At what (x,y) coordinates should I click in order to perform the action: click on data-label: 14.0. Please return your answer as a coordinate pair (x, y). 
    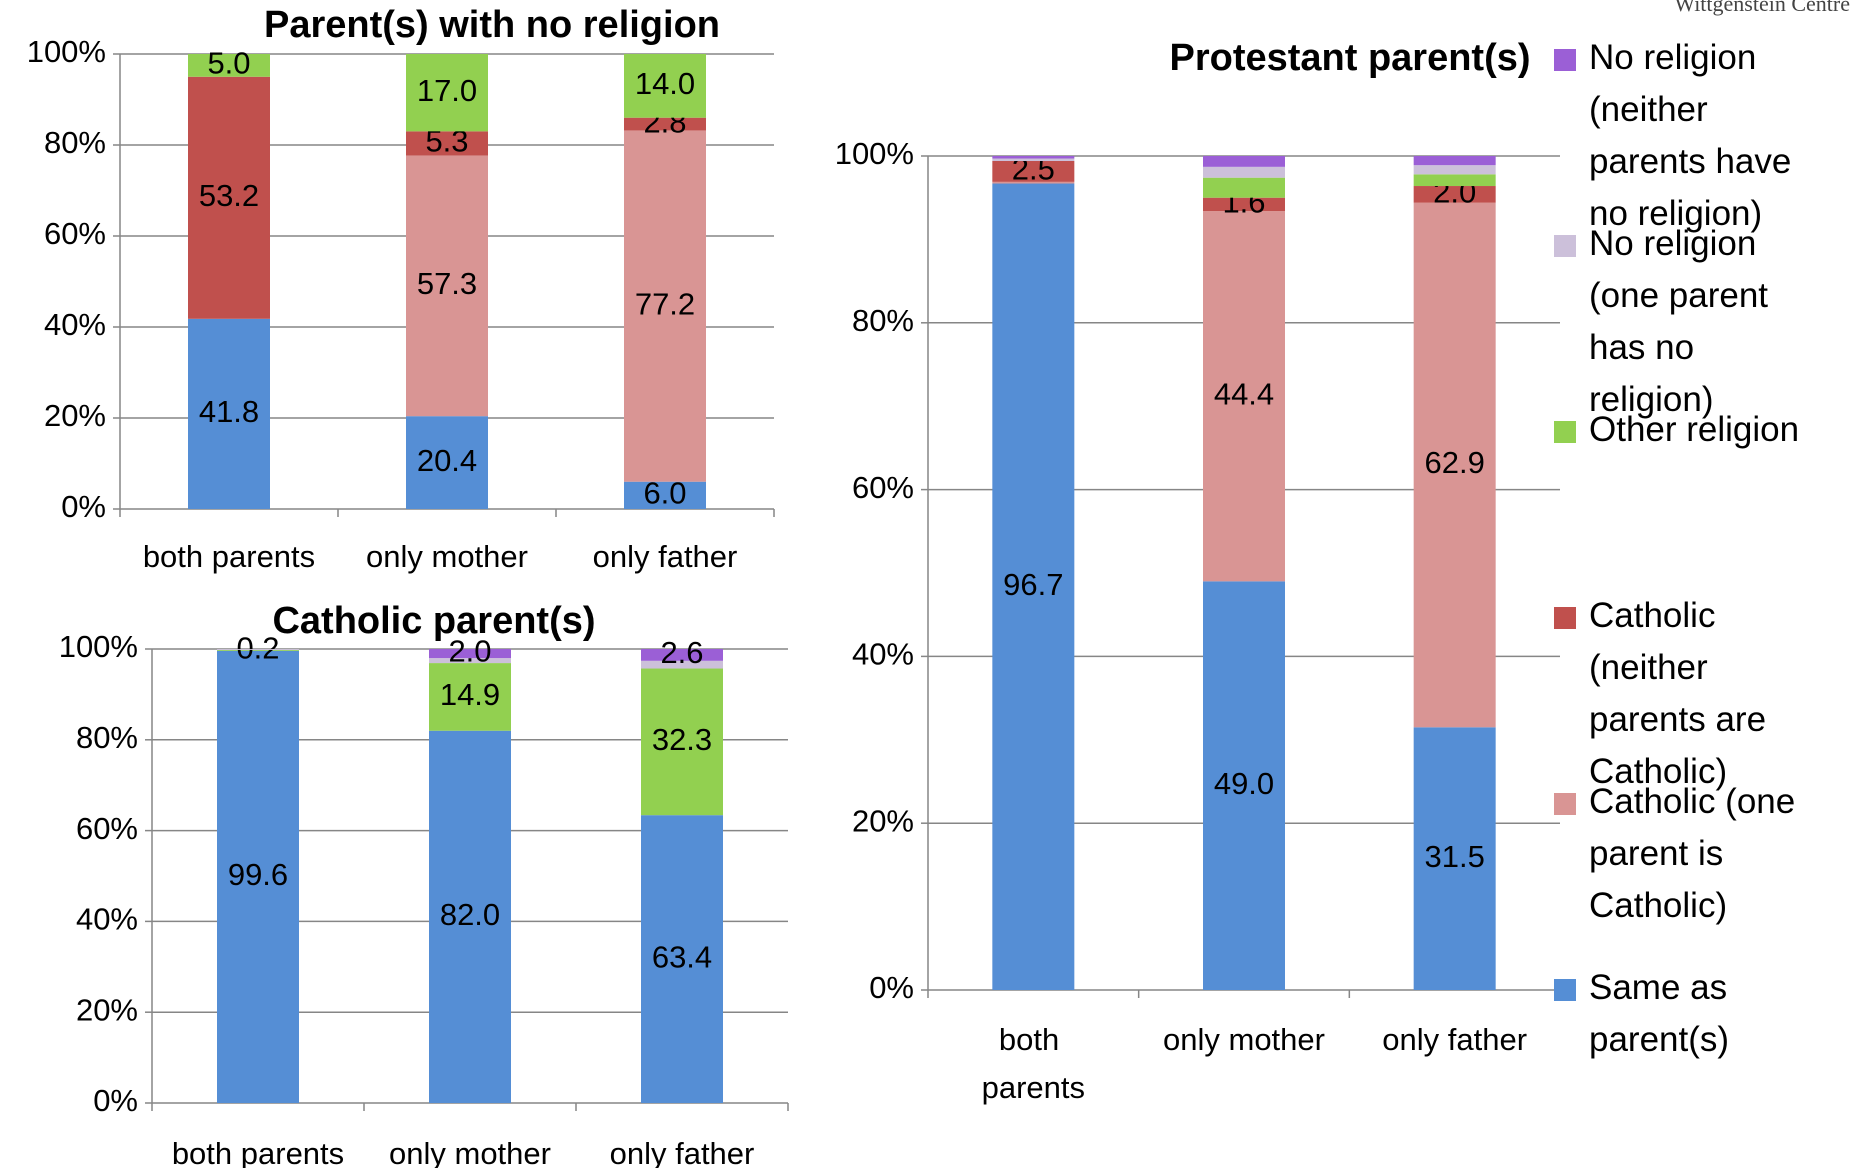
    Looking at the image, I should click on (665, 83).